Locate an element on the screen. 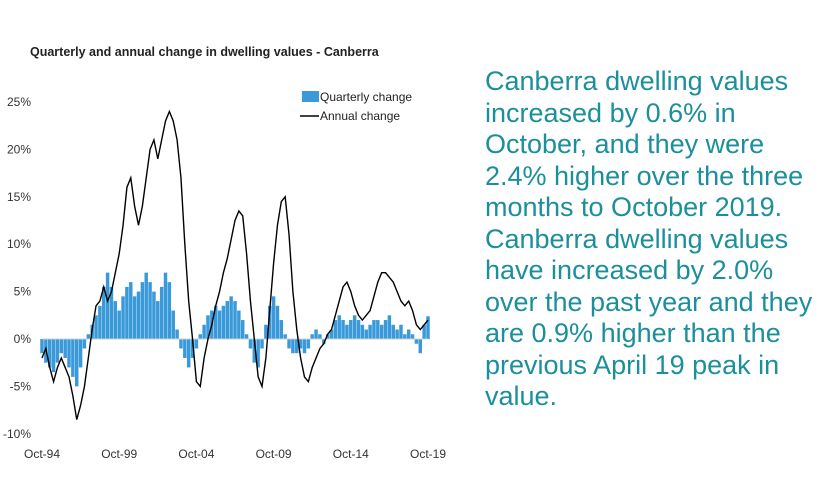  x-tick-label: Oct-99 is located at coordinates (119, 454).